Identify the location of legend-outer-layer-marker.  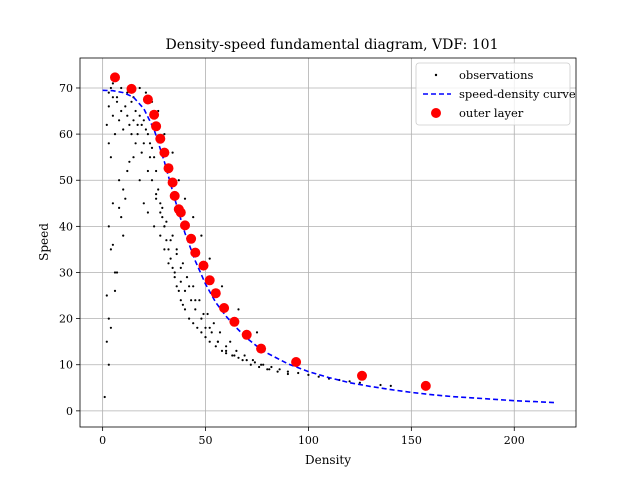
(436, 113).